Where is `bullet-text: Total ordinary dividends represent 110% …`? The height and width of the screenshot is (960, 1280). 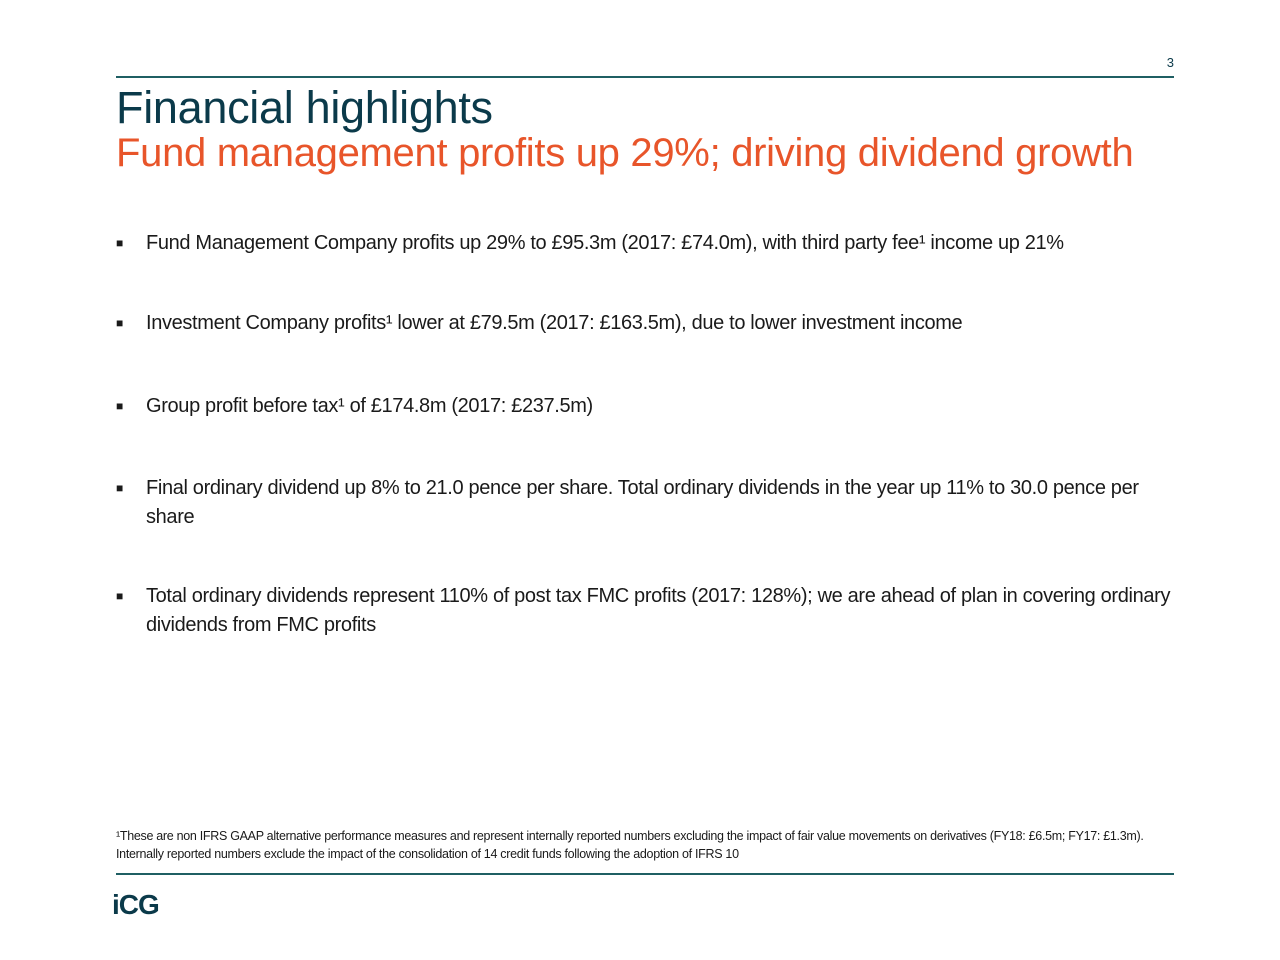 bullet-text: Total ordinary dividends represent 110% … is located at coordinates (658, 610).